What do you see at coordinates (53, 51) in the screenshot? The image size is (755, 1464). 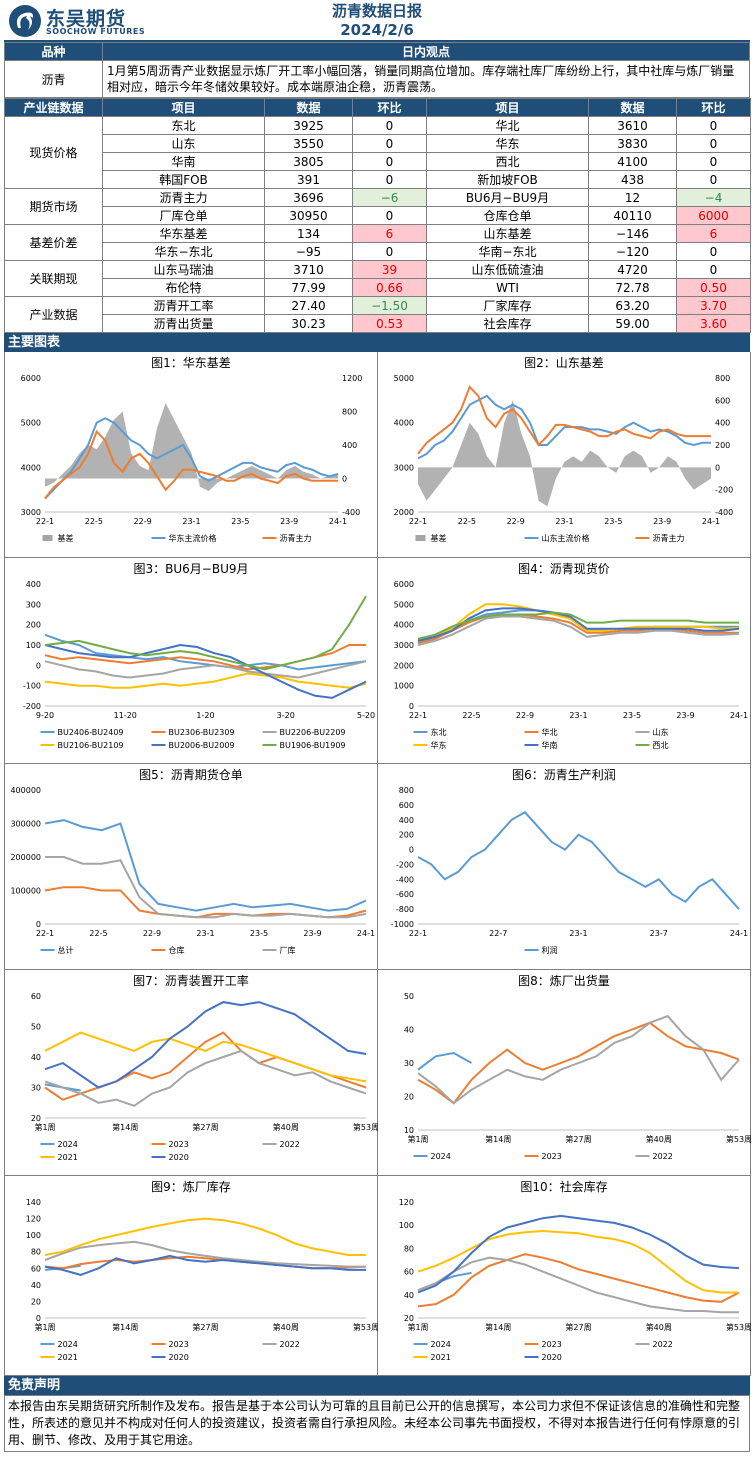 I see `col-product-header: 品种` at bounding box center [53, 51].